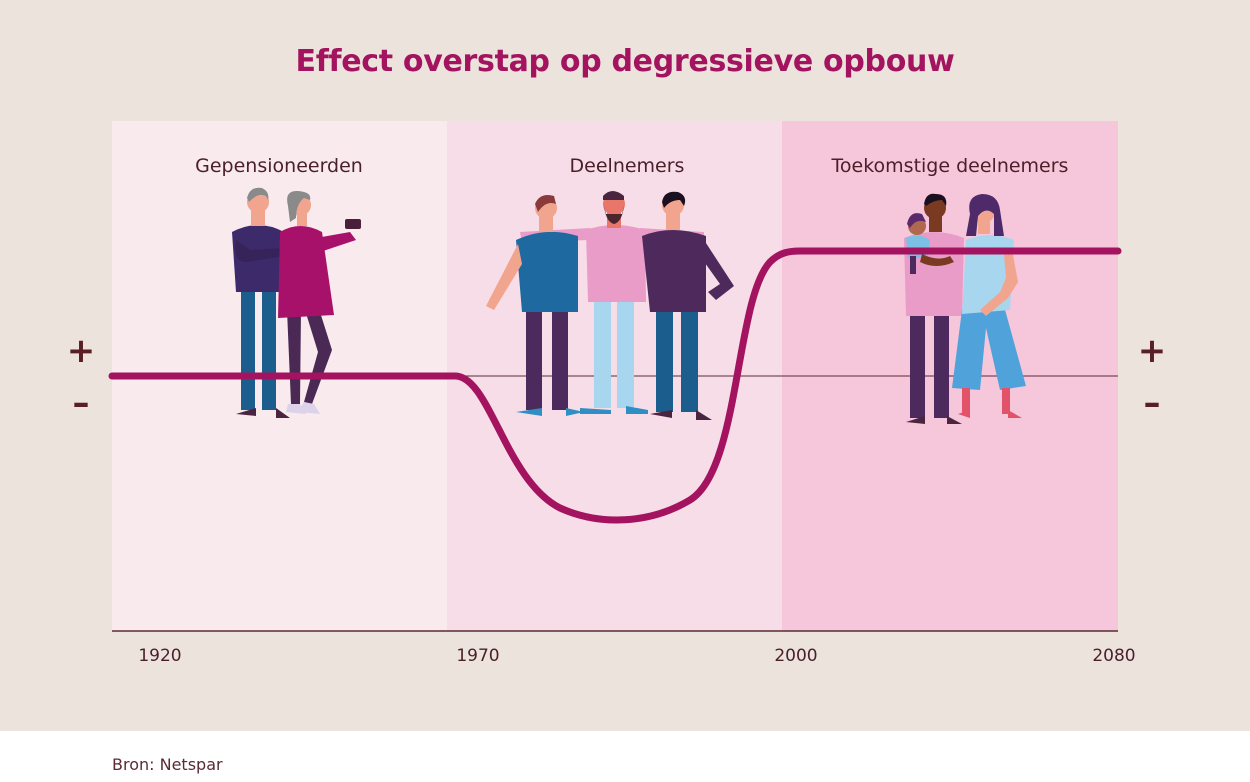 The image size is (1250, 782). What do you see at coordinates (535, 305) in the screenshot?
I see `participant-left-figure` at bounding box center [535, 305].